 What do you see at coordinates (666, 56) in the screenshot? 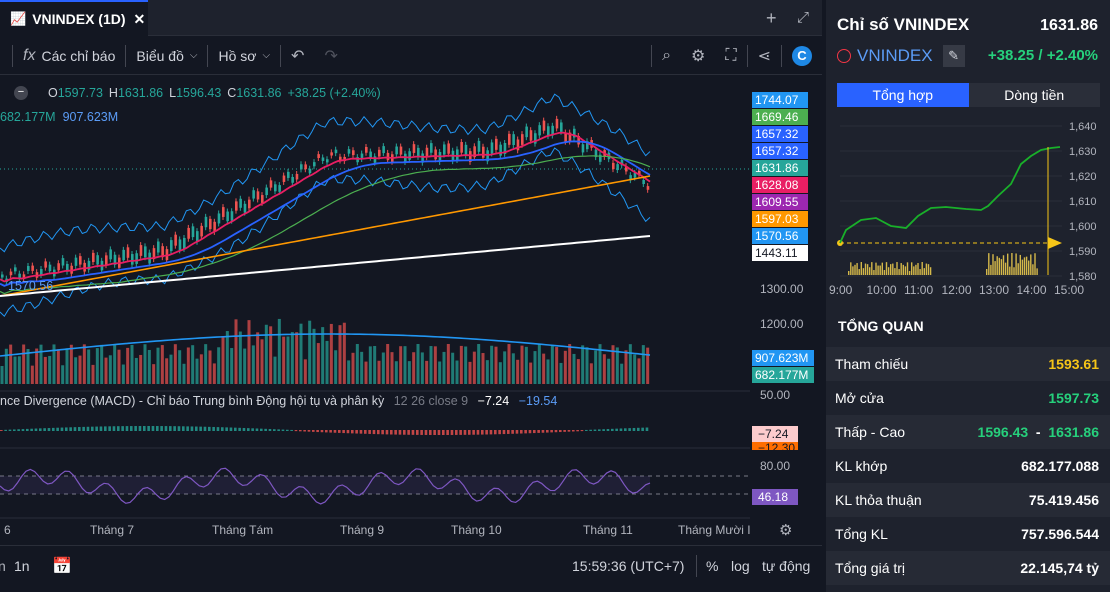
I see `quick-search-button: ⌕` at bounding box center [666, 56].